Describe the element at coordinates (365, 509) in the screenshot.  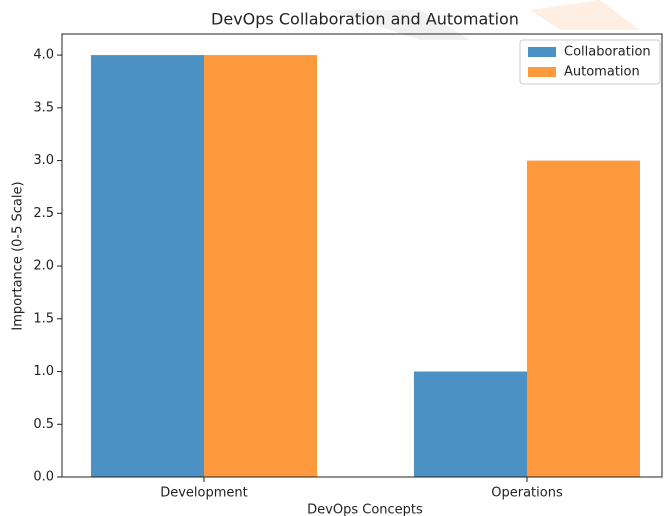
I see `x-axis-label: DevOps Concepts` at that location.